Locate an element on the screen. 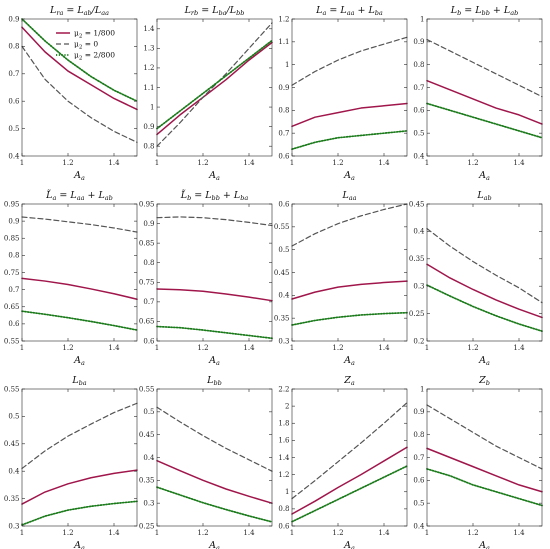  subplot-7: Laa 0.3 0.35 0.4 0.45 0.5 0.55 0.6 1 1.2 1.4 Aa is located at coordinates (341, 278).